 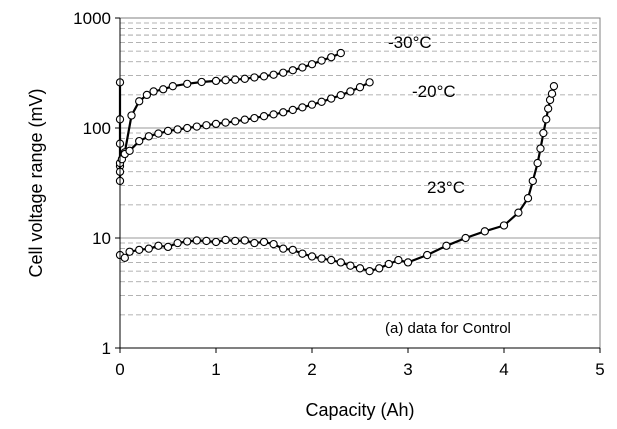 I want to click on x-tick-label: 1, so click(x=215, y=369).